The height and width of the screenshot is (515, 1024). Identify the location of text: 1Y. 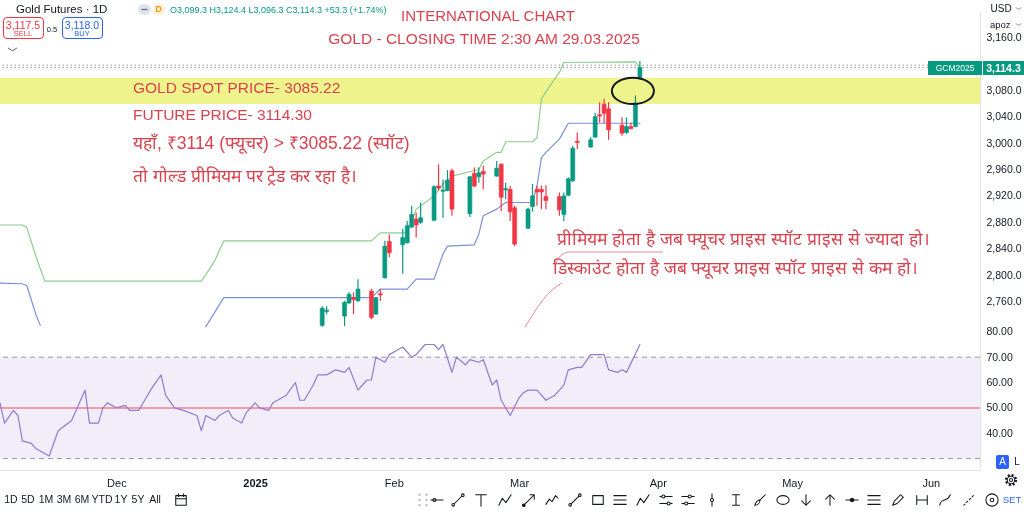
(121, 499).